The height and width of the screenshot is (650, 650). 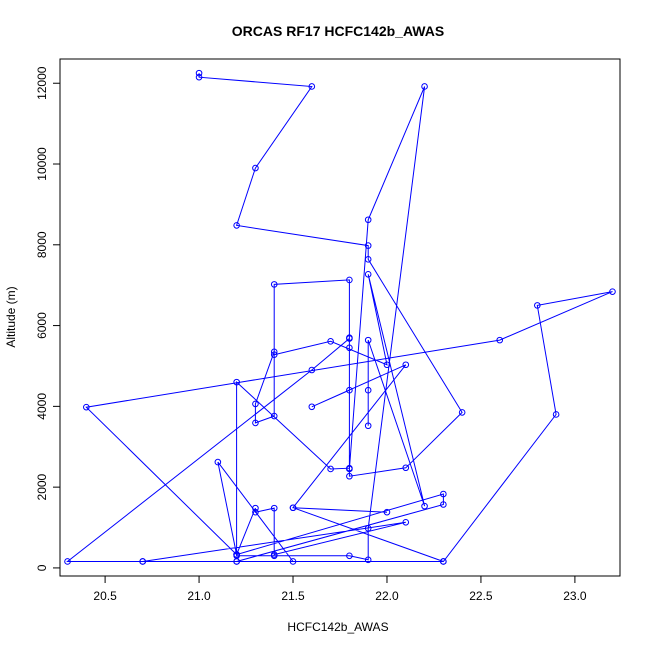 What do you see at coordinates (105, 596) in the screenshot?
I see `x-tick-label: 20.5` at bounding box center [105, 596].